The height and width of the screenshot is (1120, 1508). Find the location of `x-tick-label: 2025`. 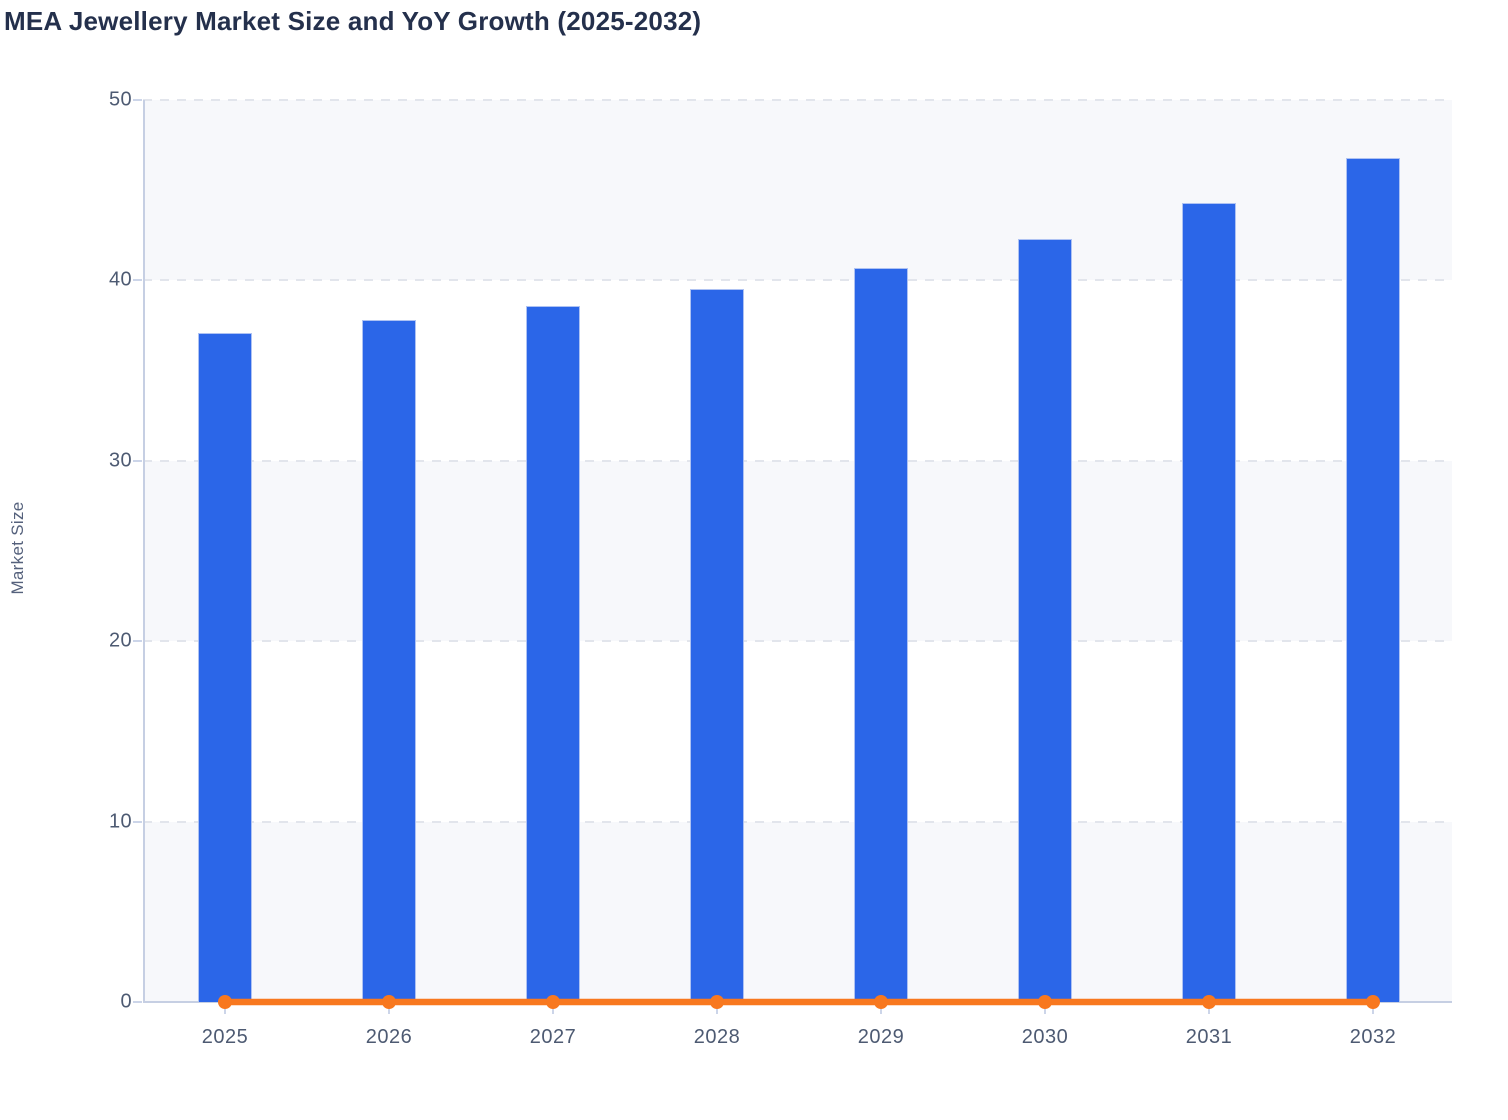

x-tick-label: 2025 is located at coordinates (225, 1037).